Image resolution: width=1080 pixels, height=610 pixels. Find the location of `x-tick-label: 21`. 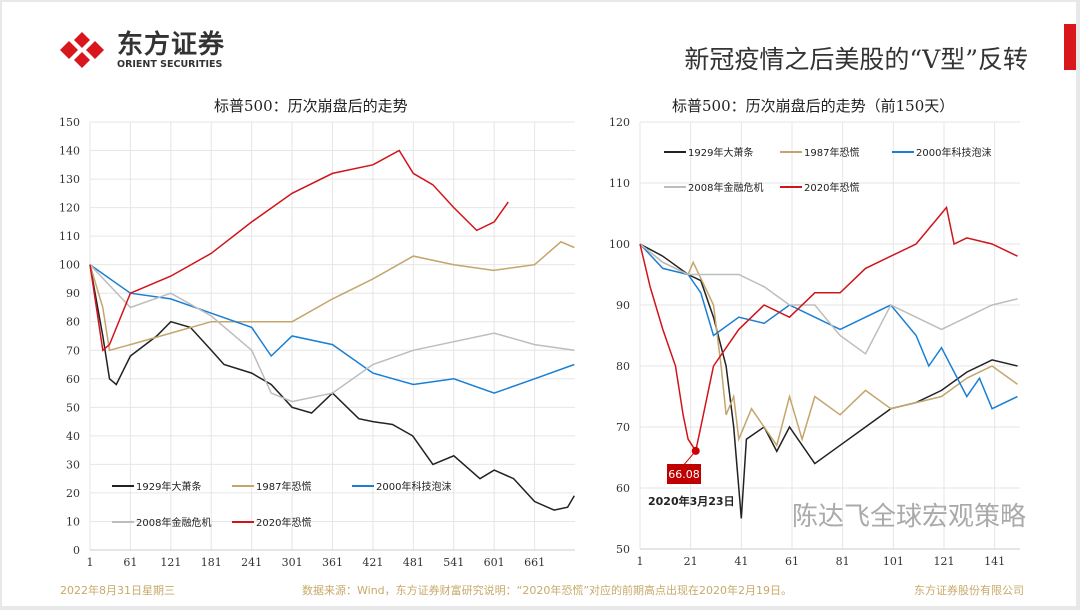

x-tick-label: 21 is located at coordinates (691, 561).